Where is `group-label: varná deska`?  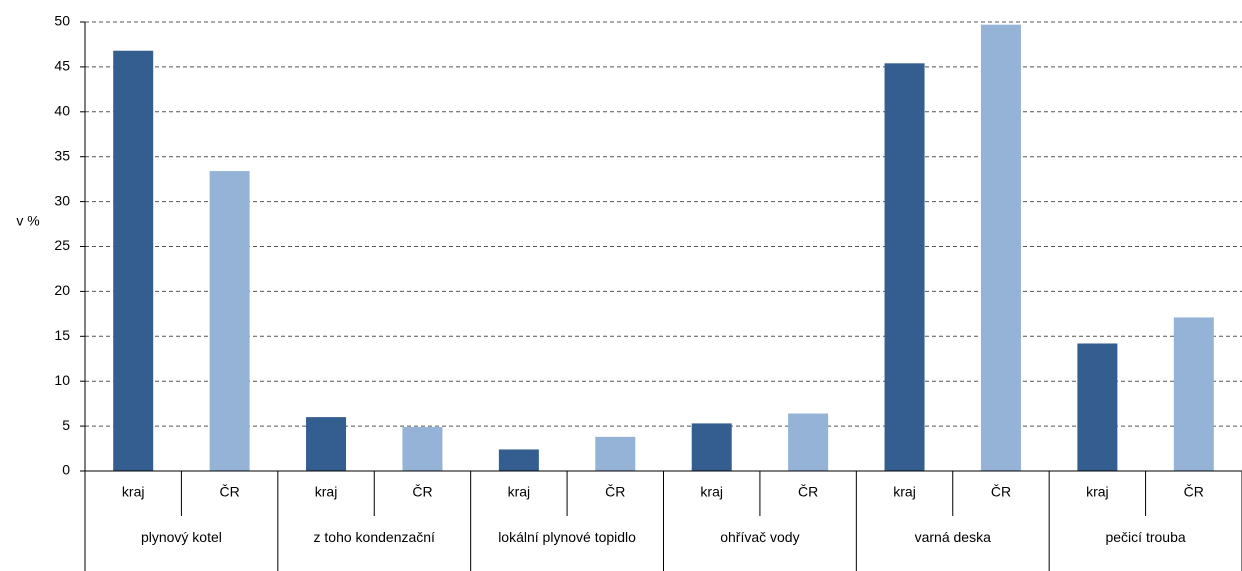
group-label: varná deska is located at coordinates (952, 537).